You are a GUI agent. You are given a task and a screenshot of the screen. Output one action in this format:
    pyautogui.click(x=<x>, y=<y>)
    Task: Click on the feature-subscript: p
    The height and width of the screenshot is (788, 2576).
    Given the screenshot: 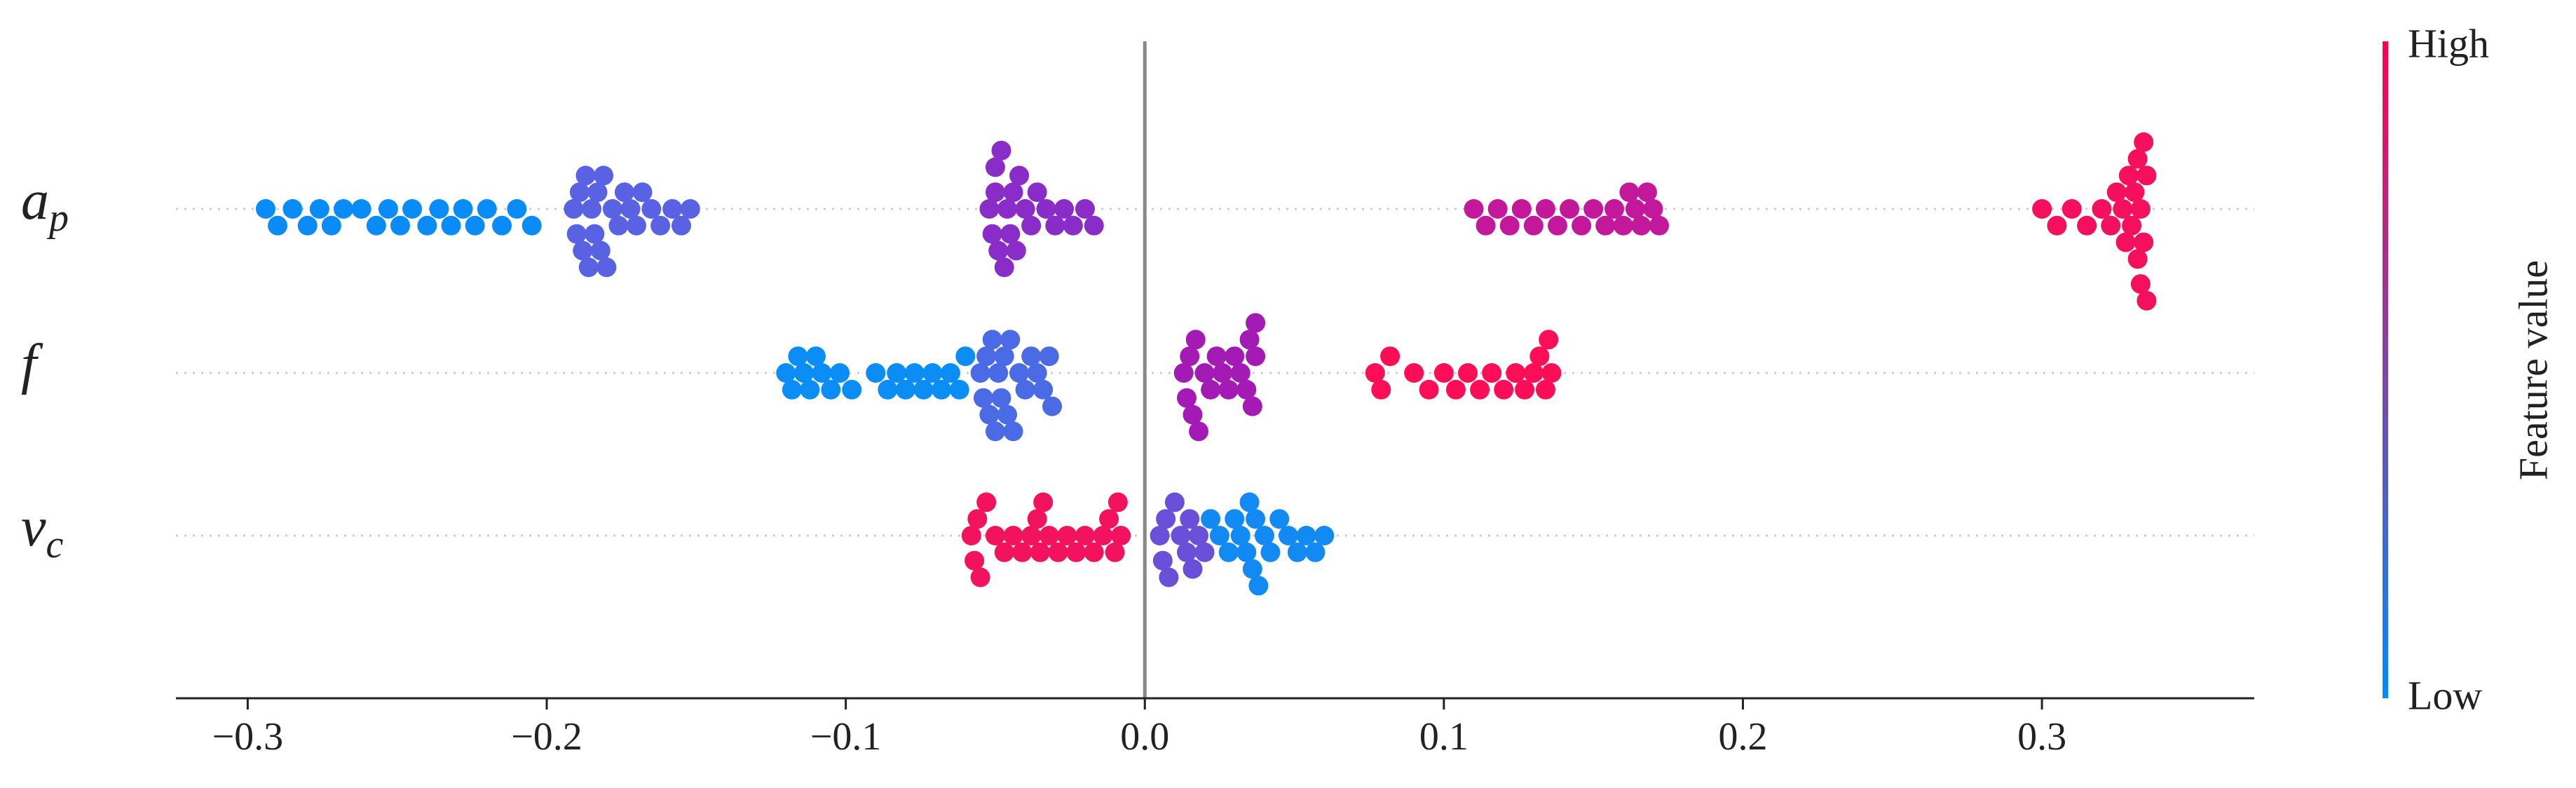 What is the action you would take?
    pyautogui.click(x=57, y=218)
    